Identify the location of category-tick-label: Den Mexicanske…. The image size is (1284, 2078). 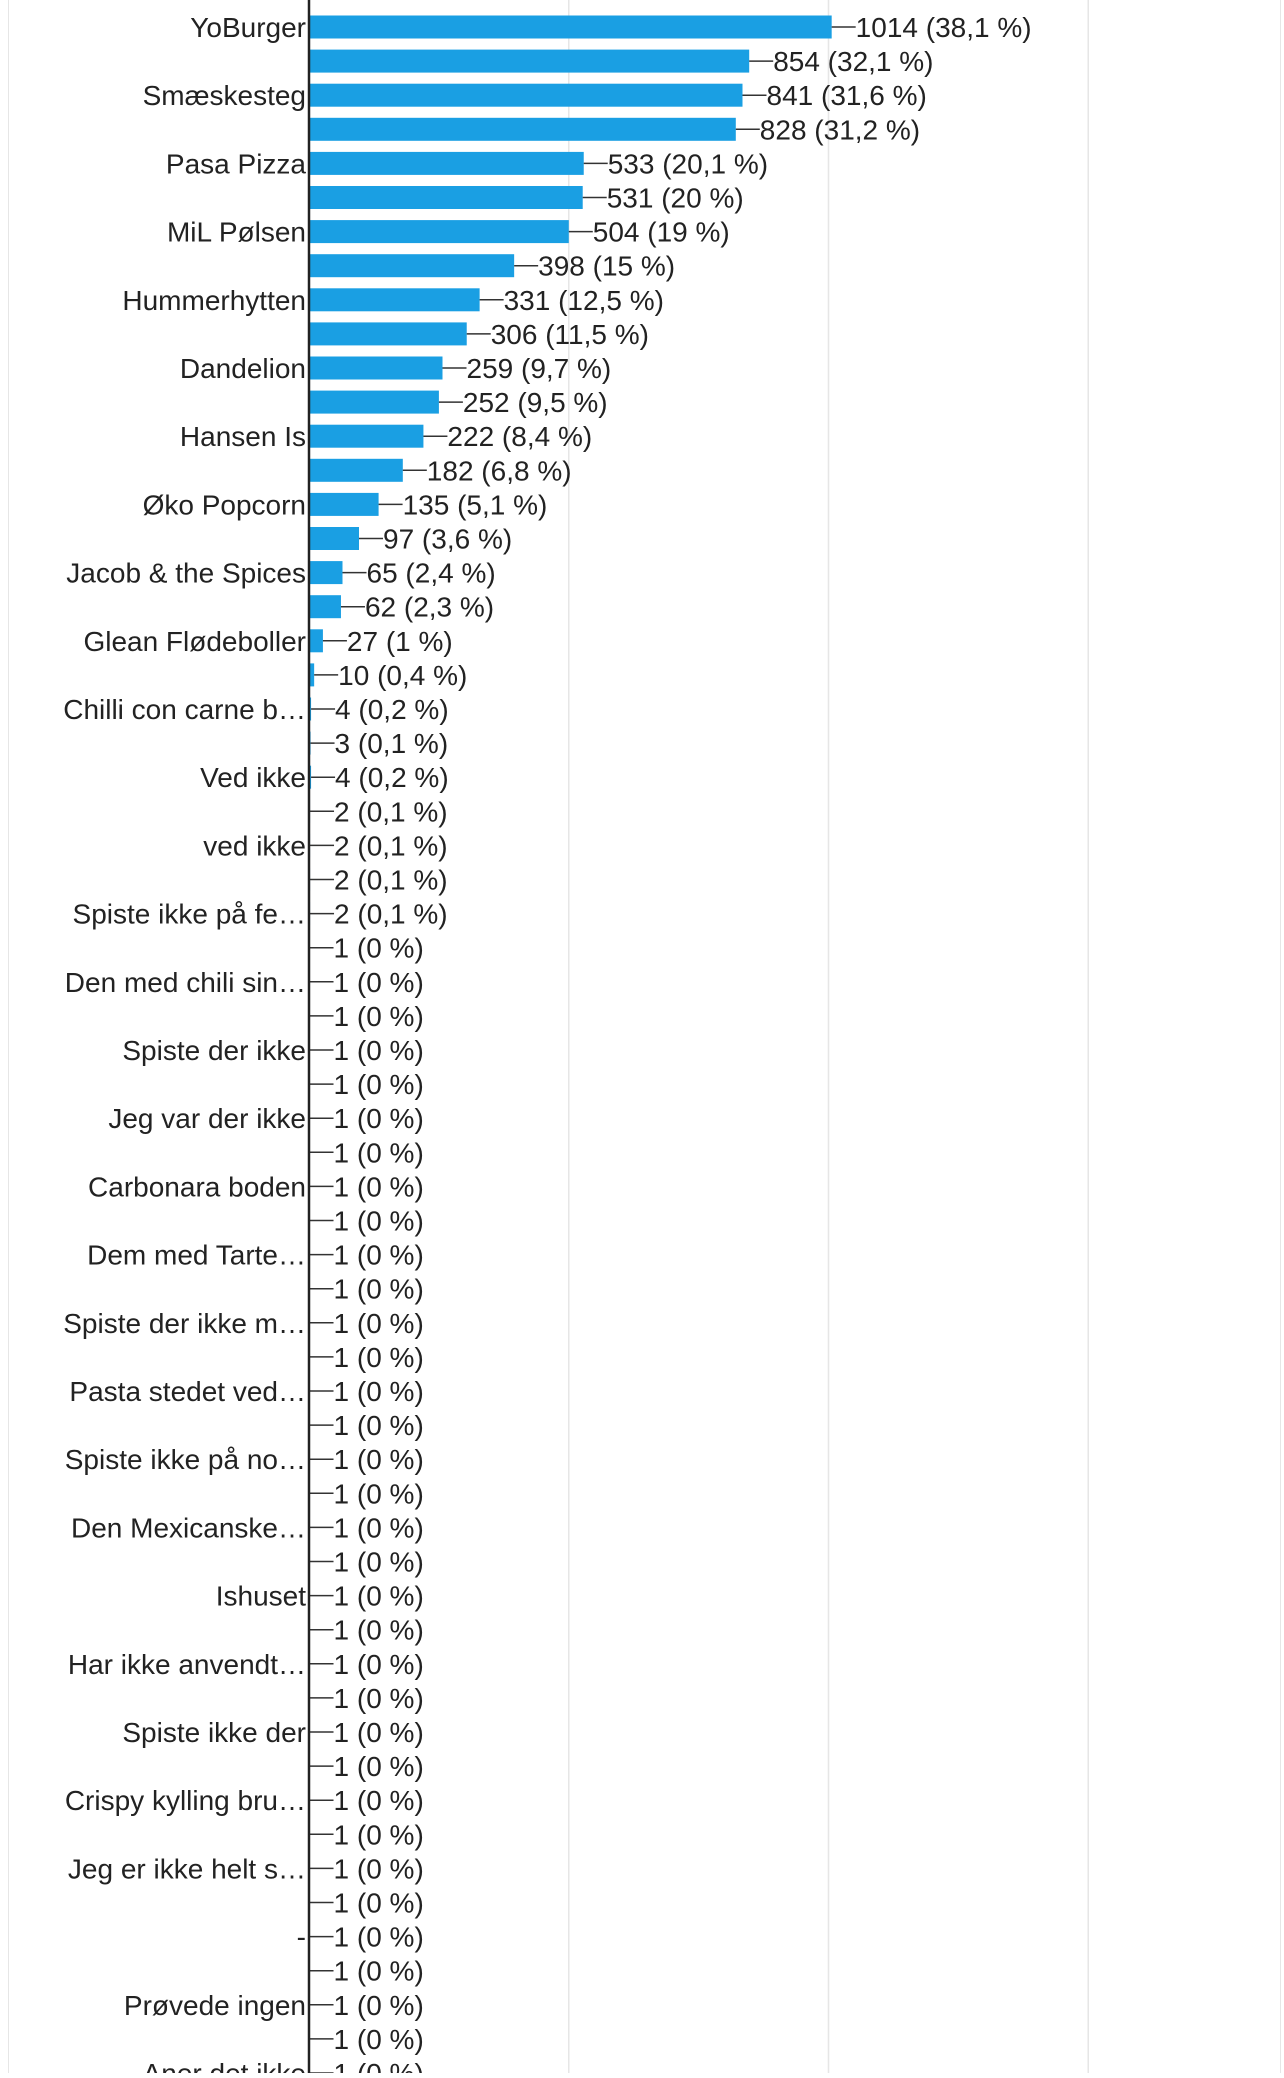
(188, 1527).